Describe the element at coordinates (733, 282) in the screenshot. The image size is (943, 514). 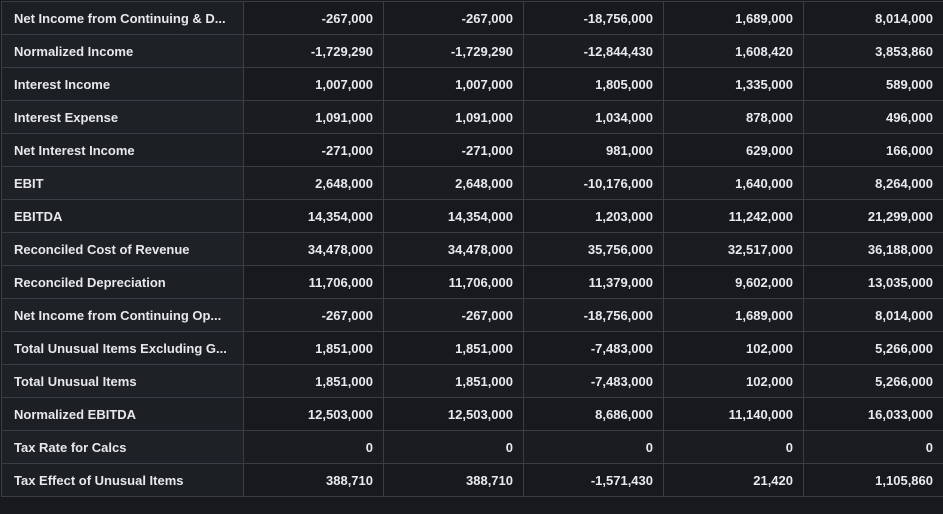
I see `table-cell: 9,602,000` at that location.